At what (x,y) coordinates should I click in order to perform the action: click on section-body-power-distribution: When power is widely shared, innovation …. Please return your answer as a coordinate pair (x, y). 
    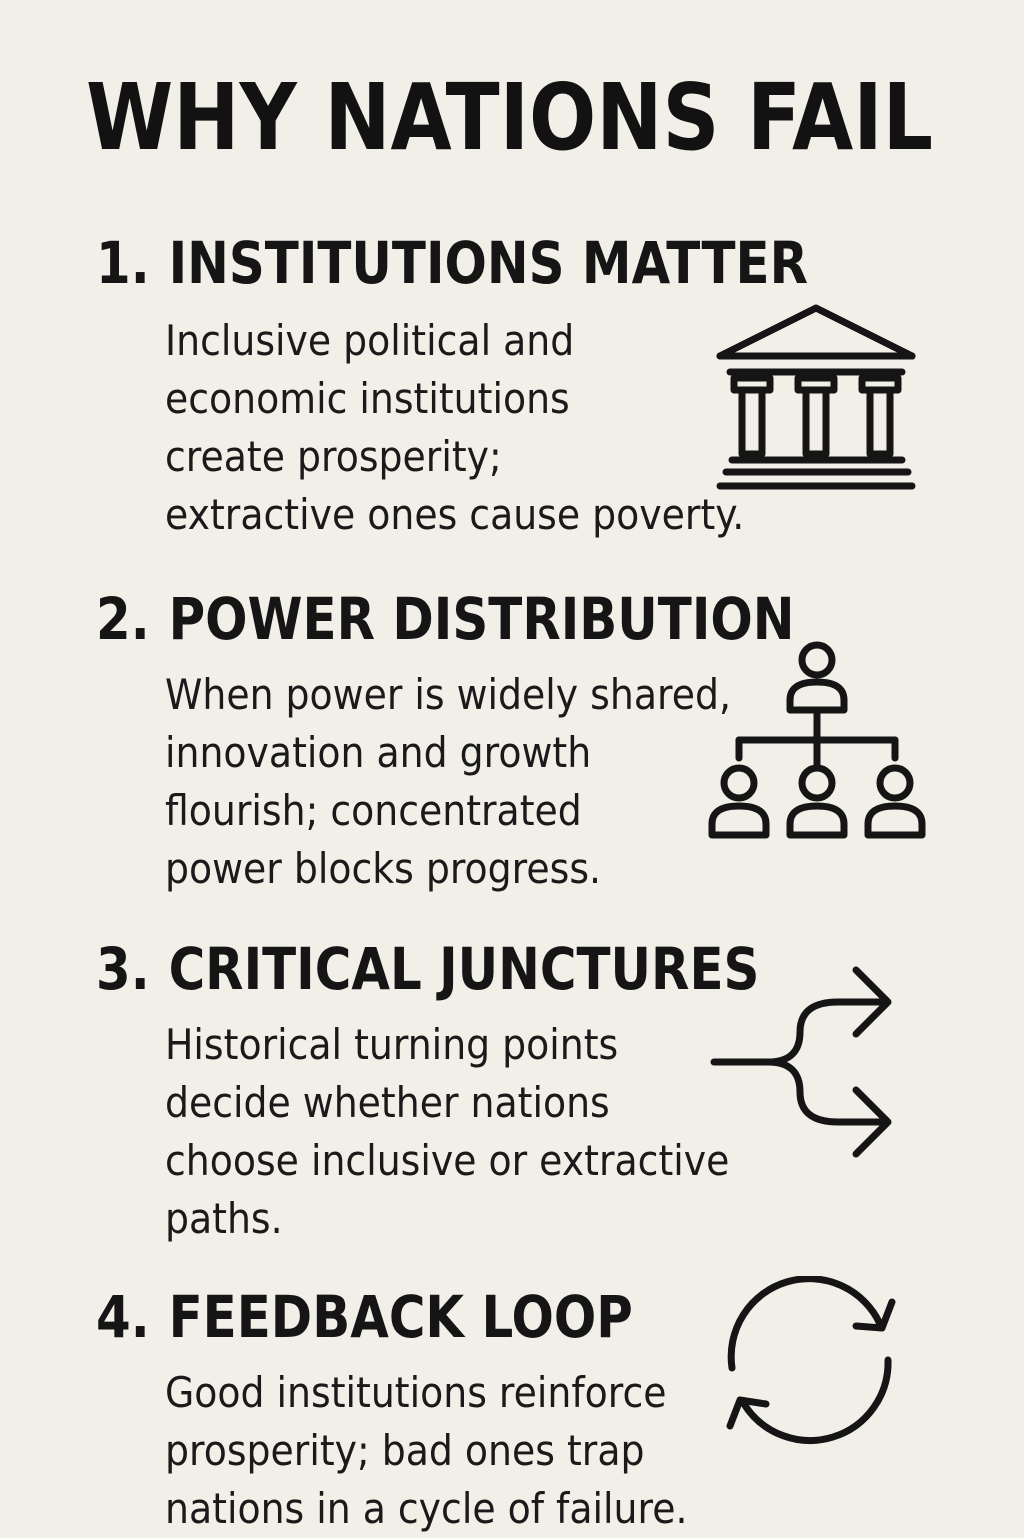
    Looking at the image, I should click on (448, 782).